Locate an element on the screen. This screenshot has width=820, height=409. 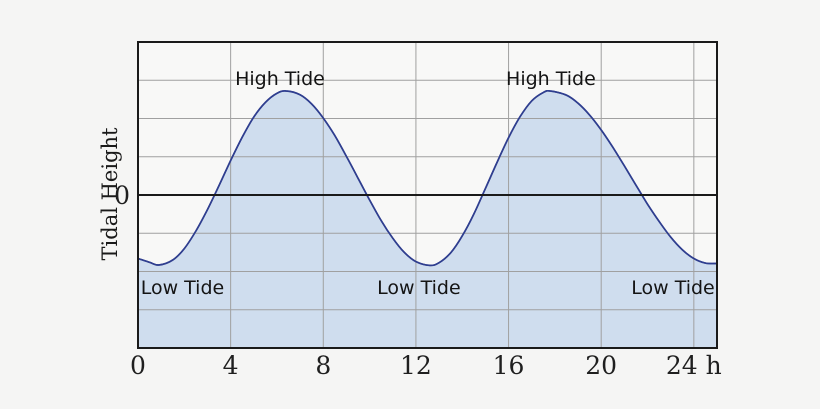
x-tick-label: 20 is located at coordinates (601, 365).